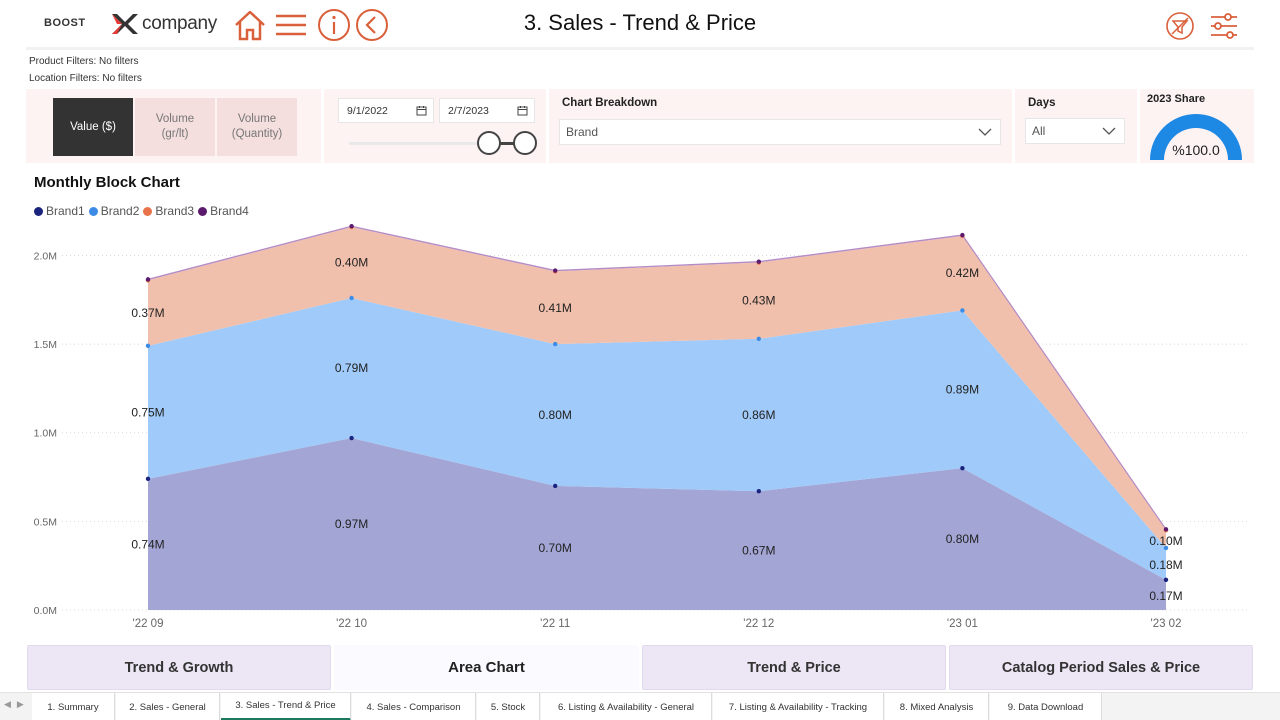 The image size is (1280, 720). I want to click on page-tab-6: 6. Listing & Availability - General, so click(626, 706).